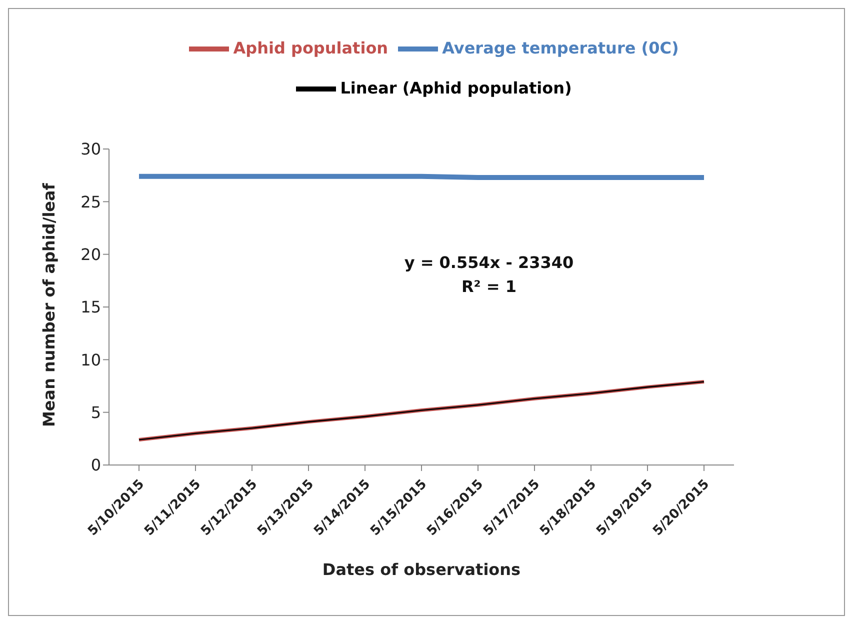 The image size is (853, 624). Describe the element at coordinates (95, 412) in the screenshot. I see `y-tick-label: 5` at that location.